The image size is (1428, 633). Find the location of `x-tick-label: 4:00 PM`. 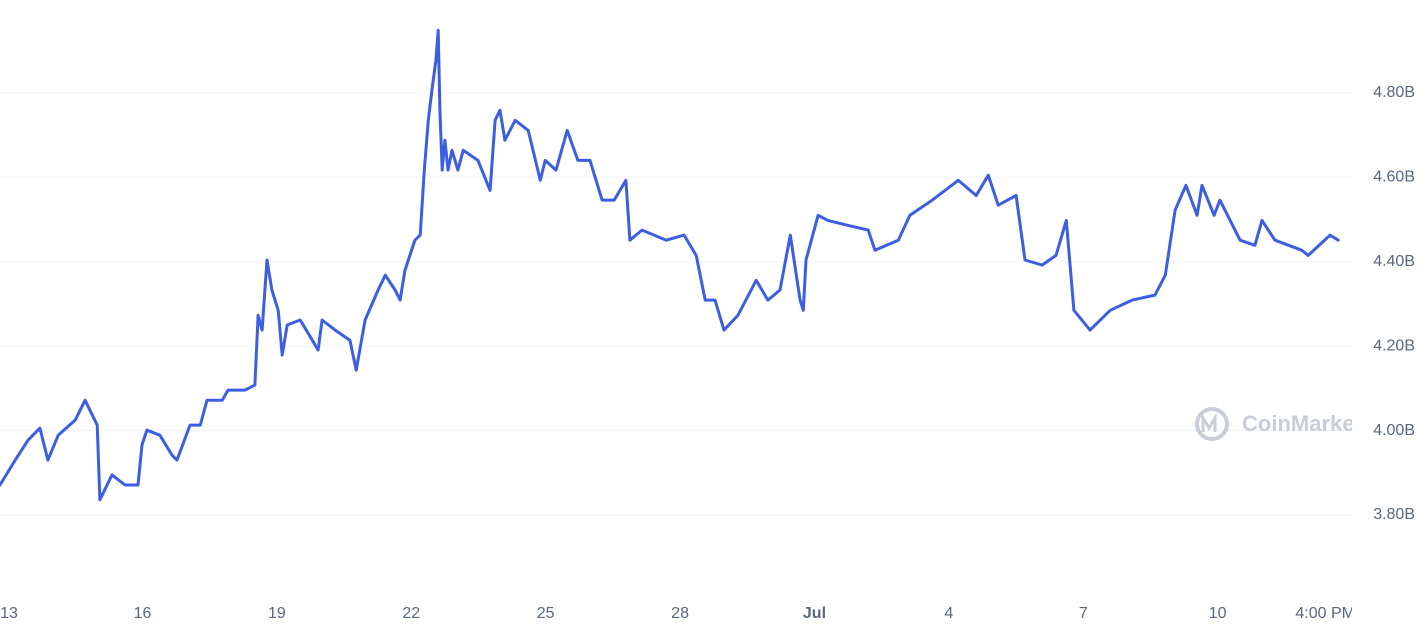

x-tick-label: 4:00 PM is located at coordinates (1325, 613).